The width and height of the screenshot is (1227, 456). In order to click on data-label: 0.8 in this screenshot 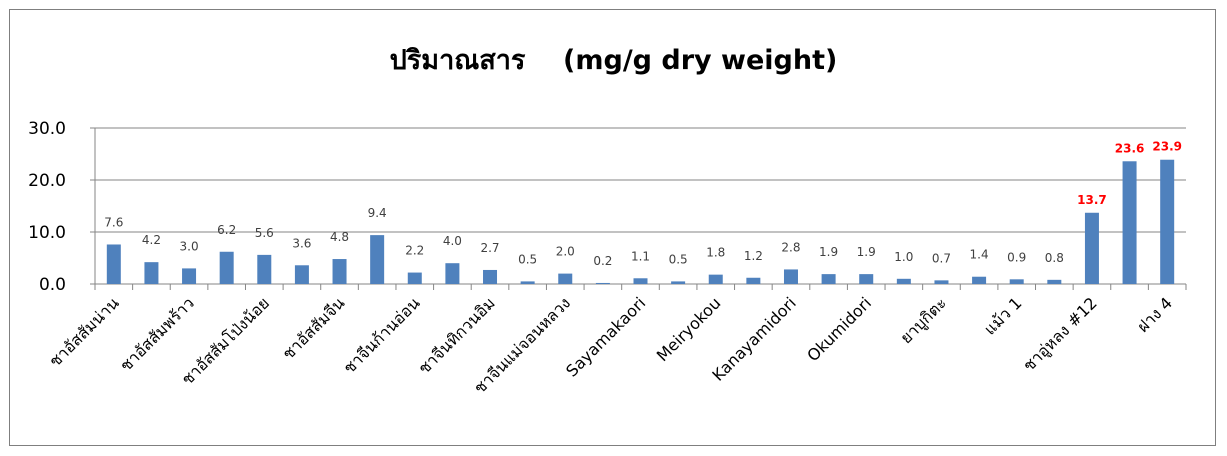, I will do `click(1054, 258)`.